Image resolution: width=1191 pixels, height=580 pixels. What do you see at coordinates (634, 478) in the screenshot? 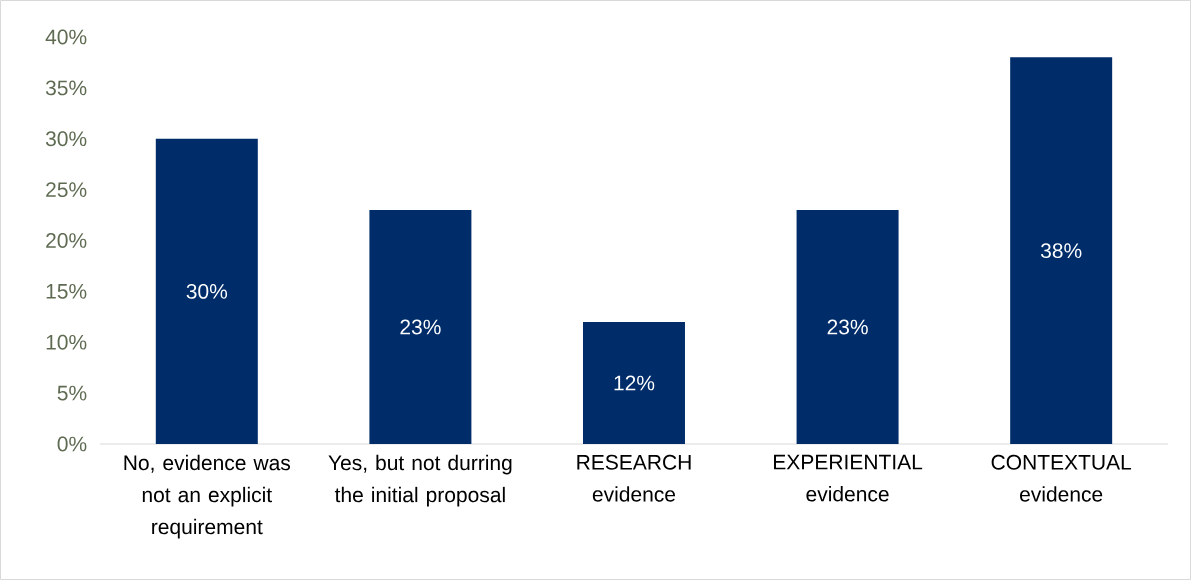
I see `x-tick-label: RESEARCH evidence` at bounding box center [634, 478].